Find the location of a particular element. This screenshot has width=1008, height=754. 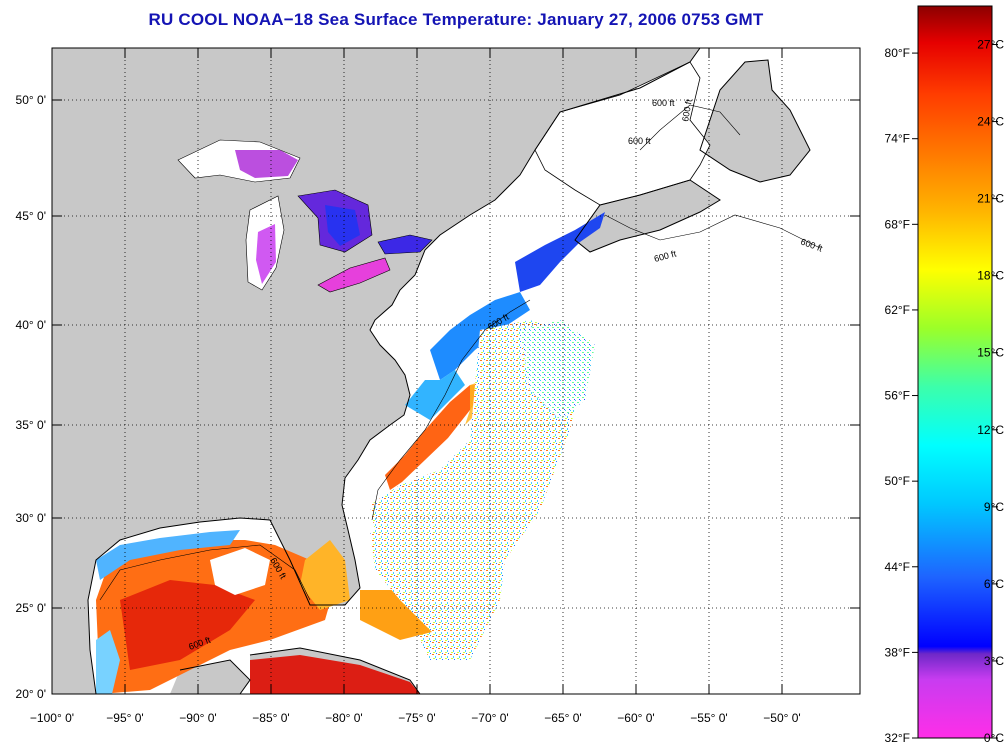

lat-label: 30° 0' is located at coordinates (31, 518).